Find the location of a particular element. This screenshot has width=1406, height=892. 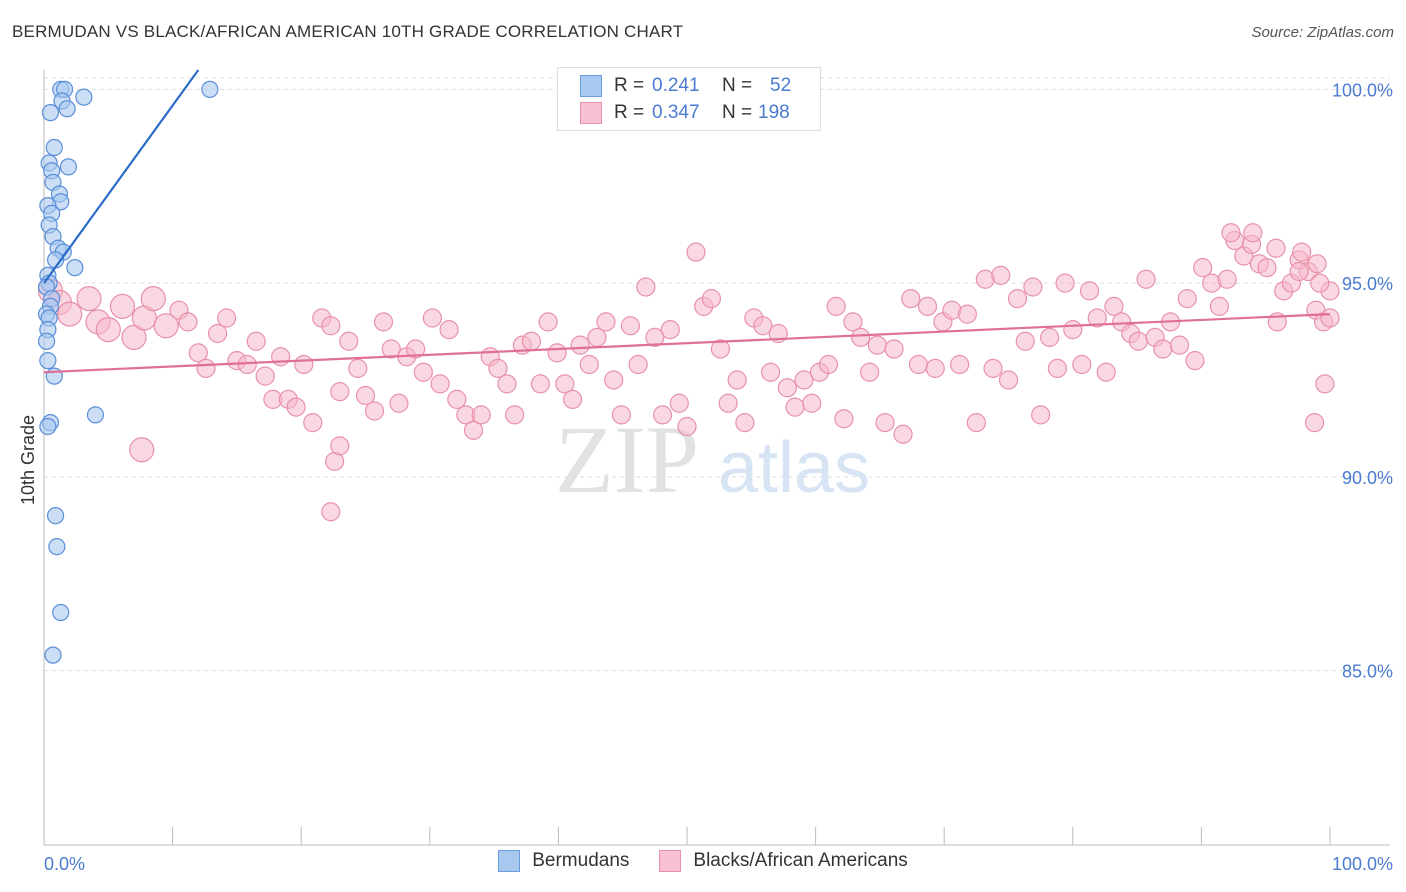

legend-swatch-bermudans is located at coordinates (591, 86).